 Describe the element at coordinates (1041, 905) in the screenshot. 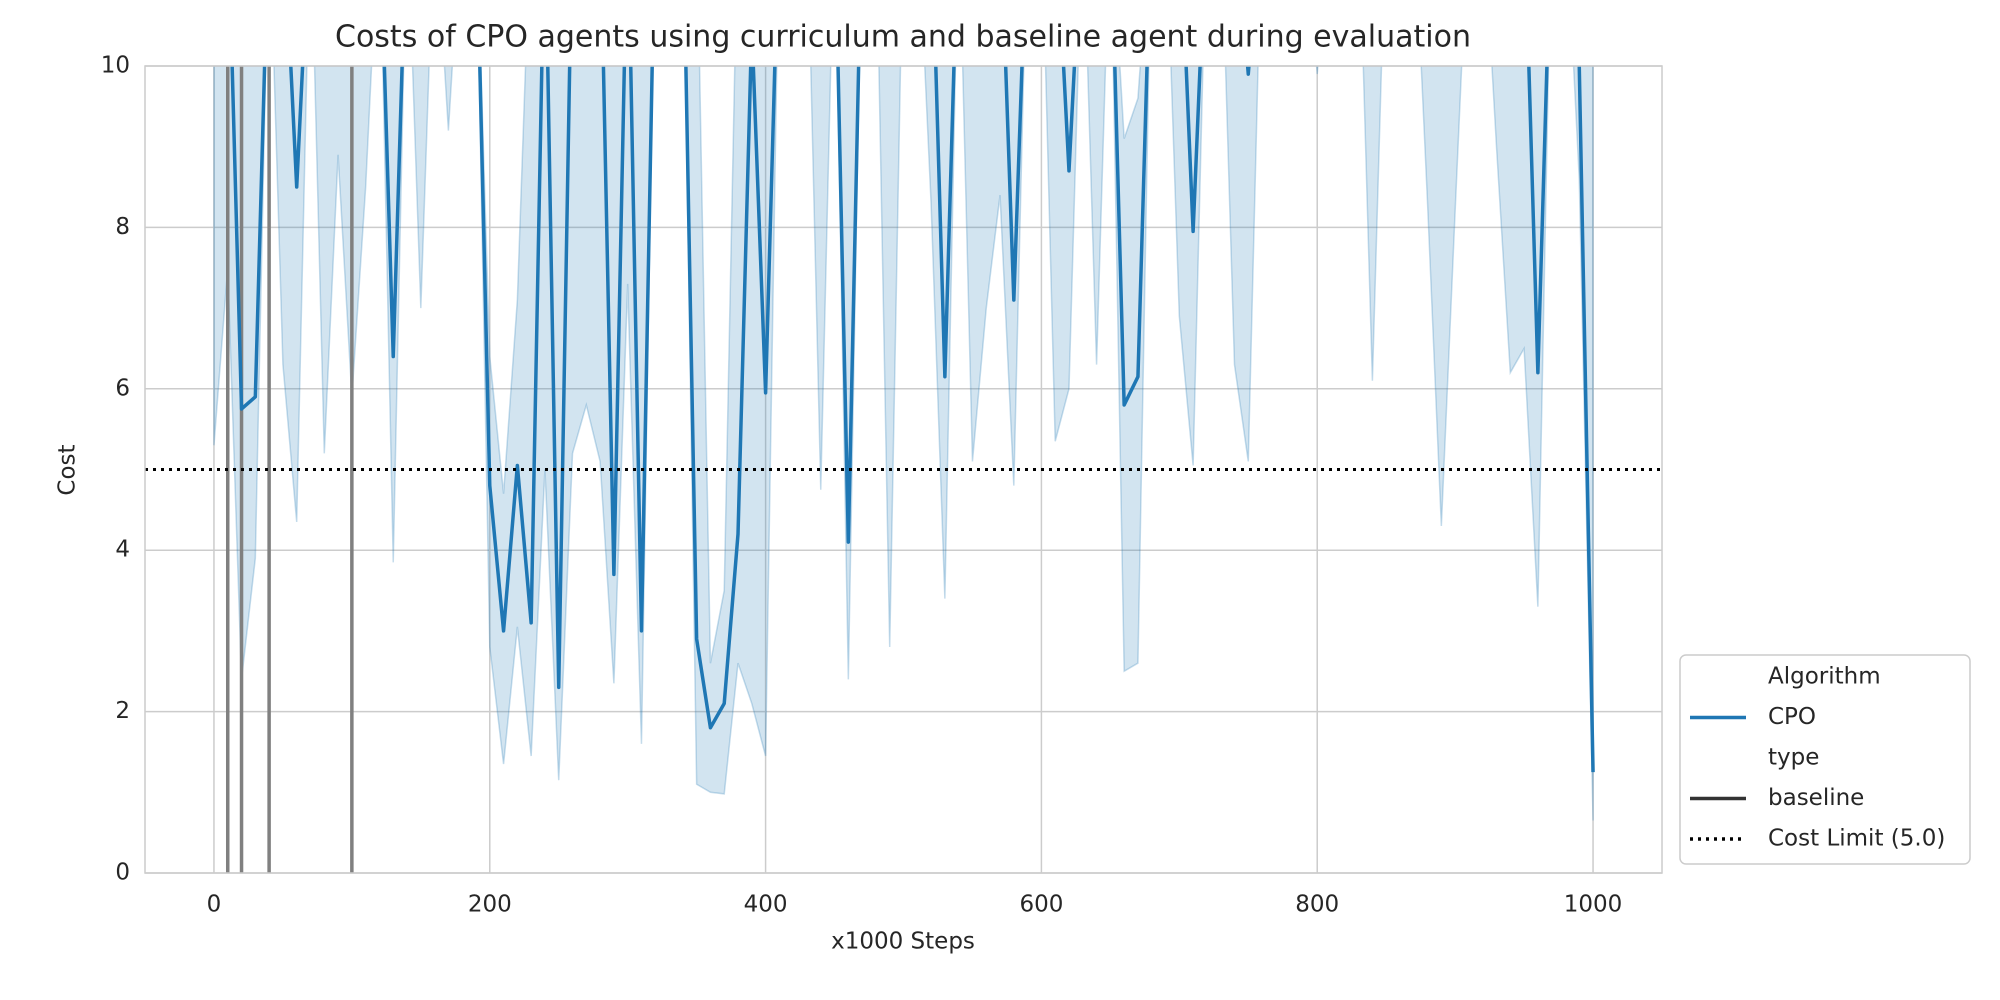

I see `x-tick-label: 600` at that location.